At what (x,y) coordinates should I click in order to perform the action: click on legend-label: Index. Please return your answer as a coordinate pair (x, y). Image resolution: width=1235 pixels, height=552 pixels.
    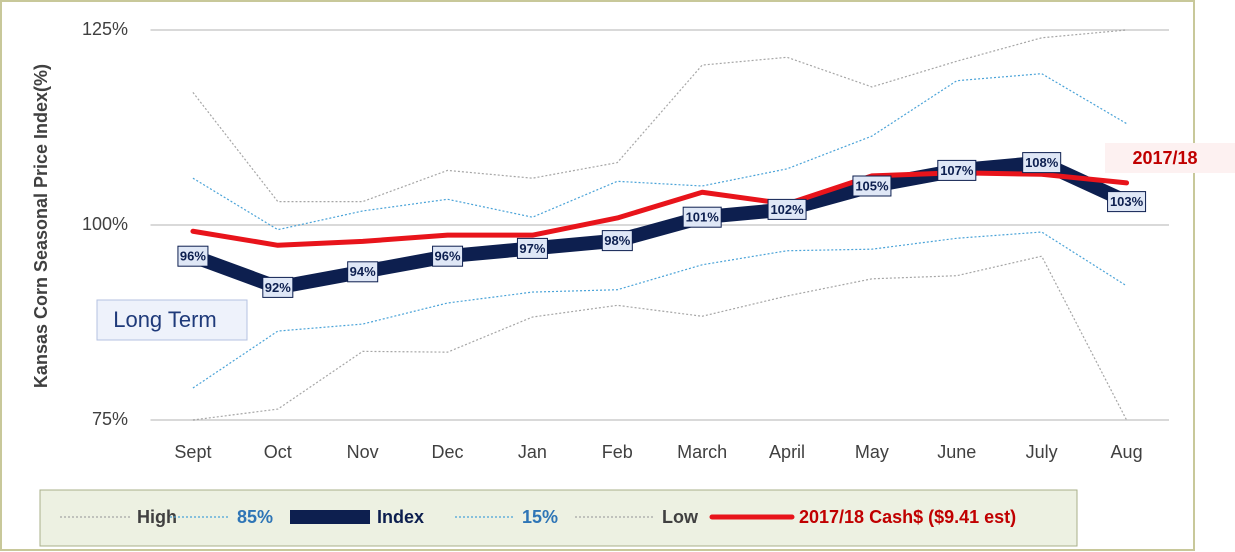
    Looking at the image, I should click on (400, 517).